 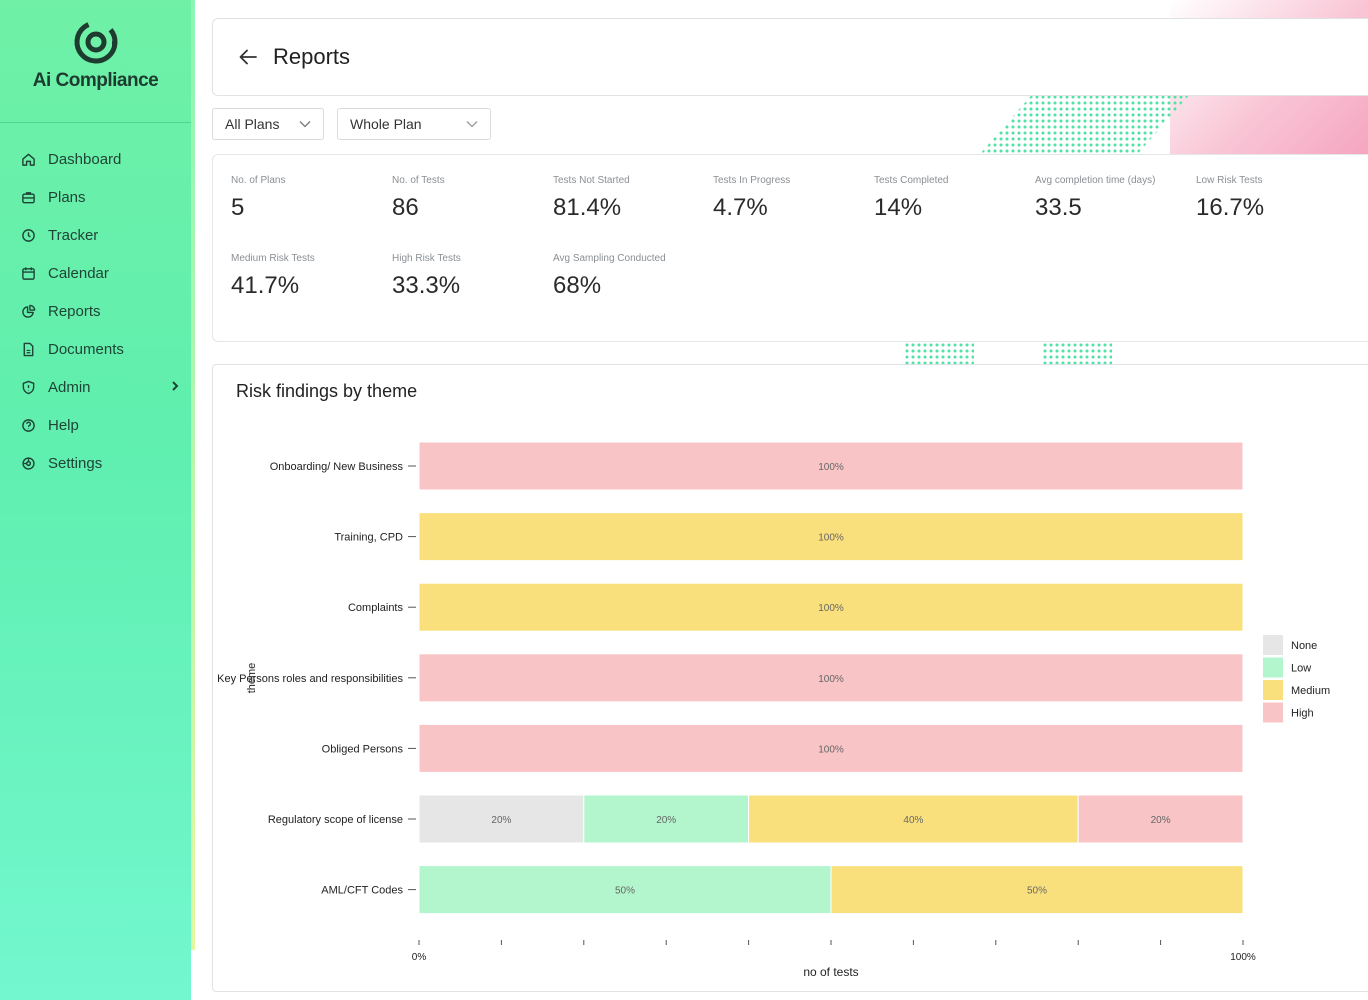 What do you see at coordinates (28, 235) in the screenshot?
I see `clock-icon` at bounding box center [28, 235].